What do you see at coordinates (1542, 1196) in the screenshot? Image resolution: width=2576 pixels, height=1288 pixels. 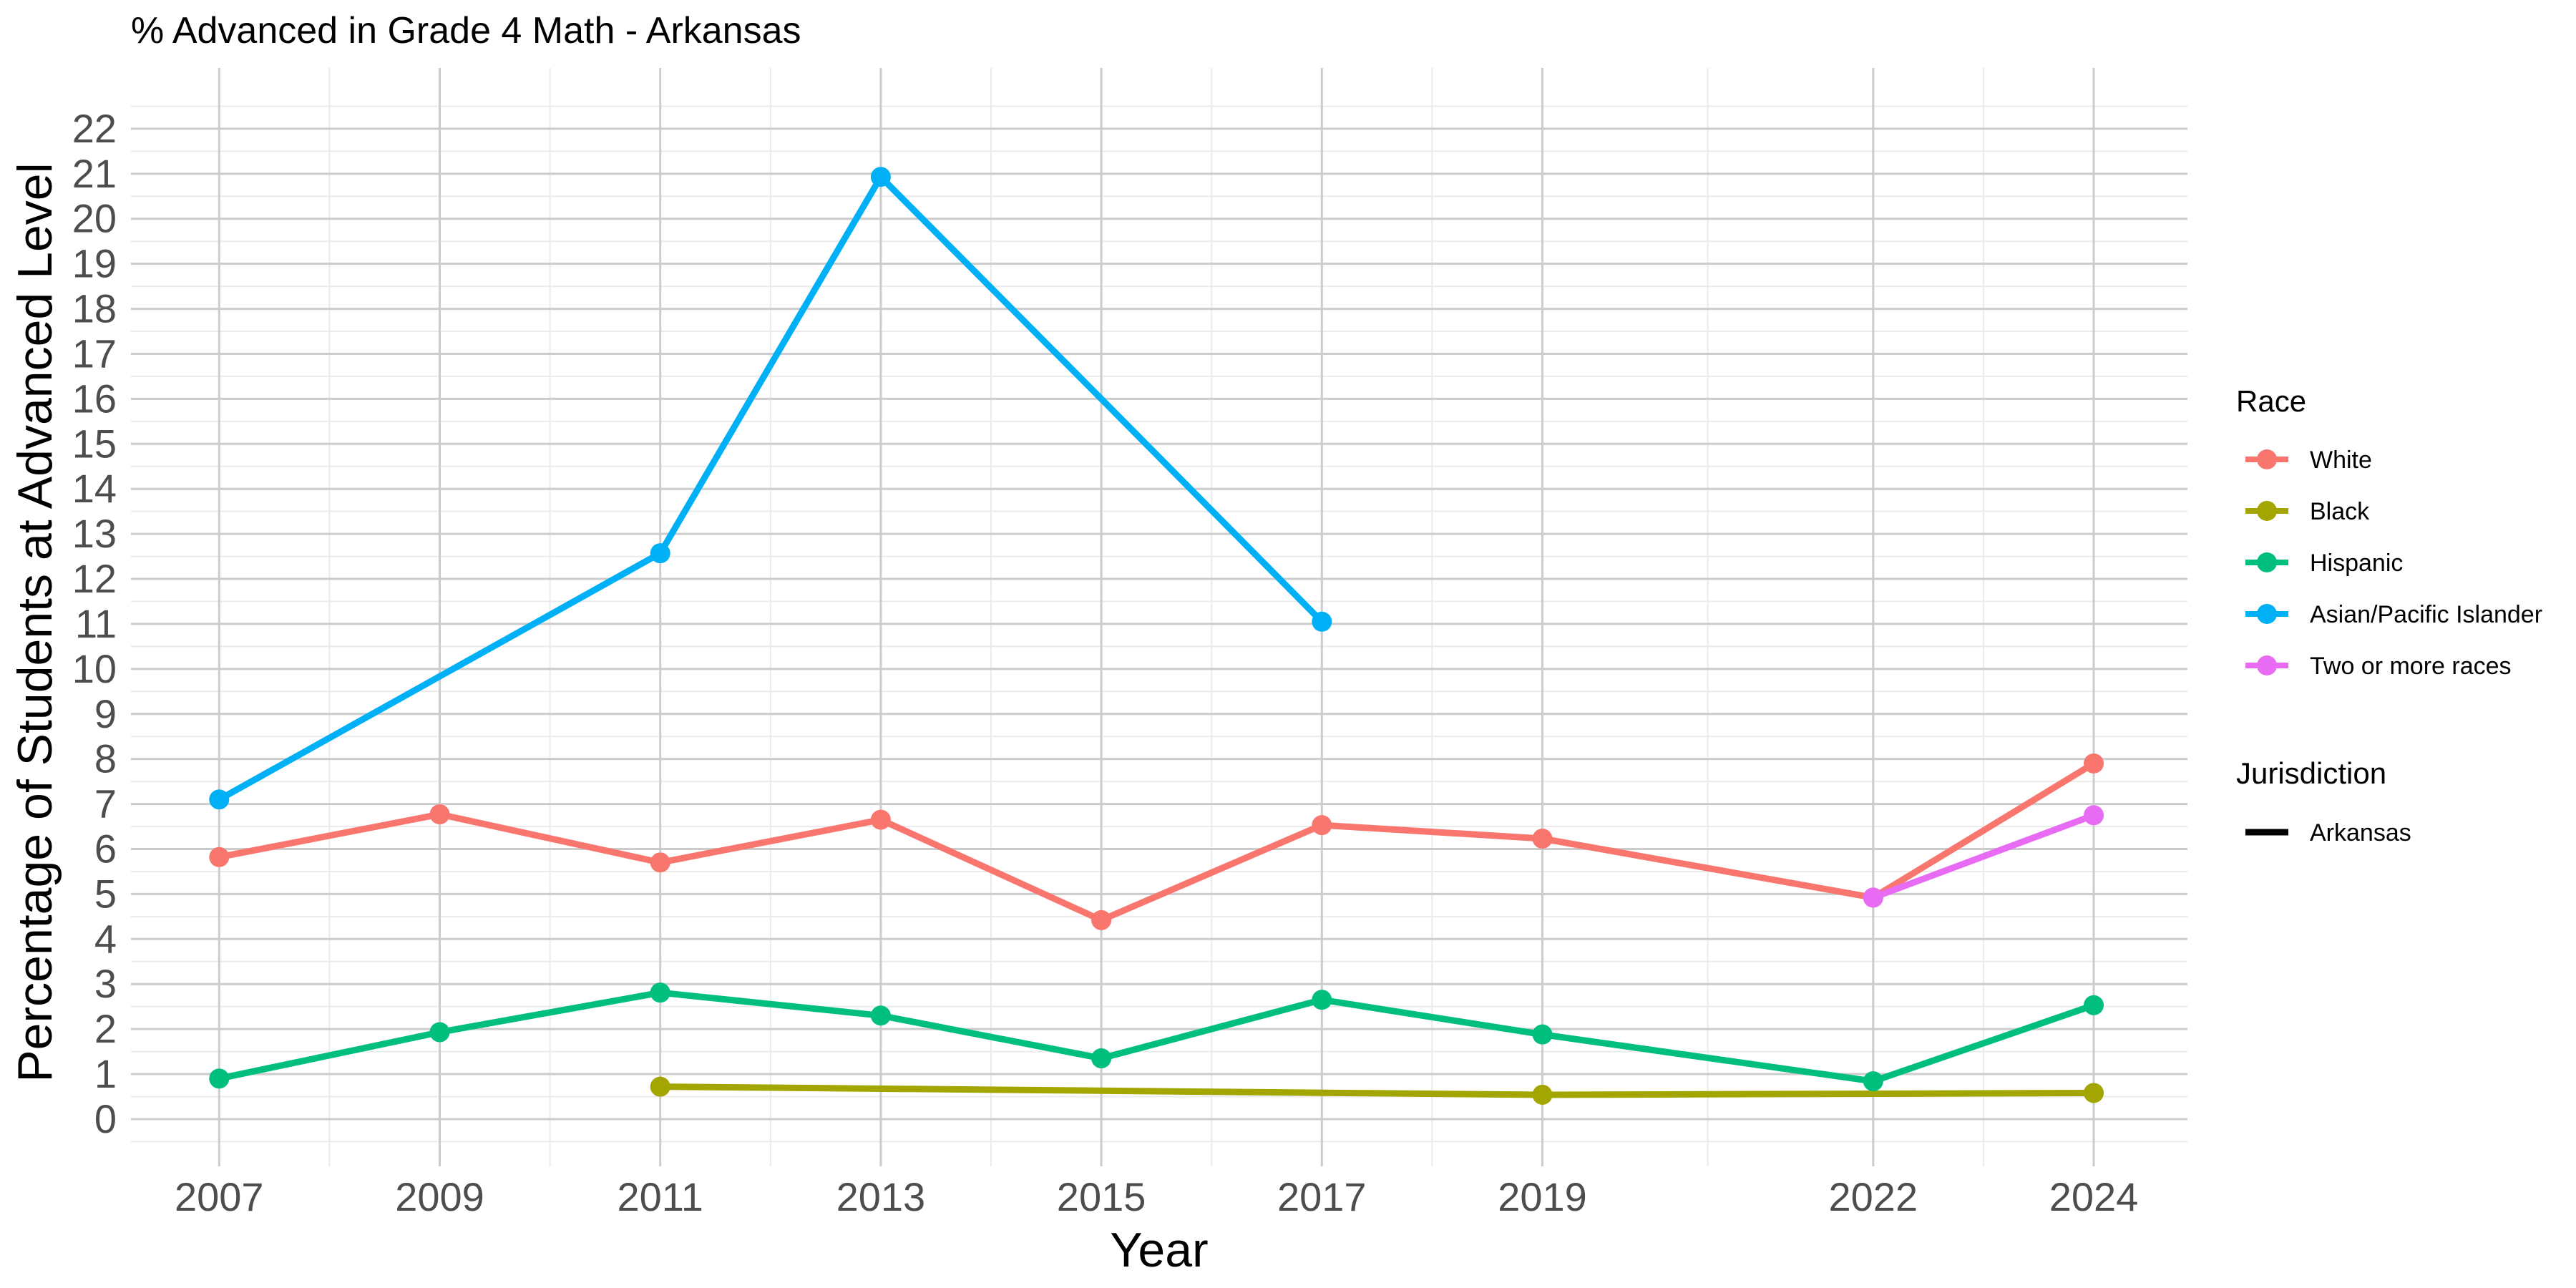 I see `x-tick-label: 2019` at bounding box center [1542, 1196].